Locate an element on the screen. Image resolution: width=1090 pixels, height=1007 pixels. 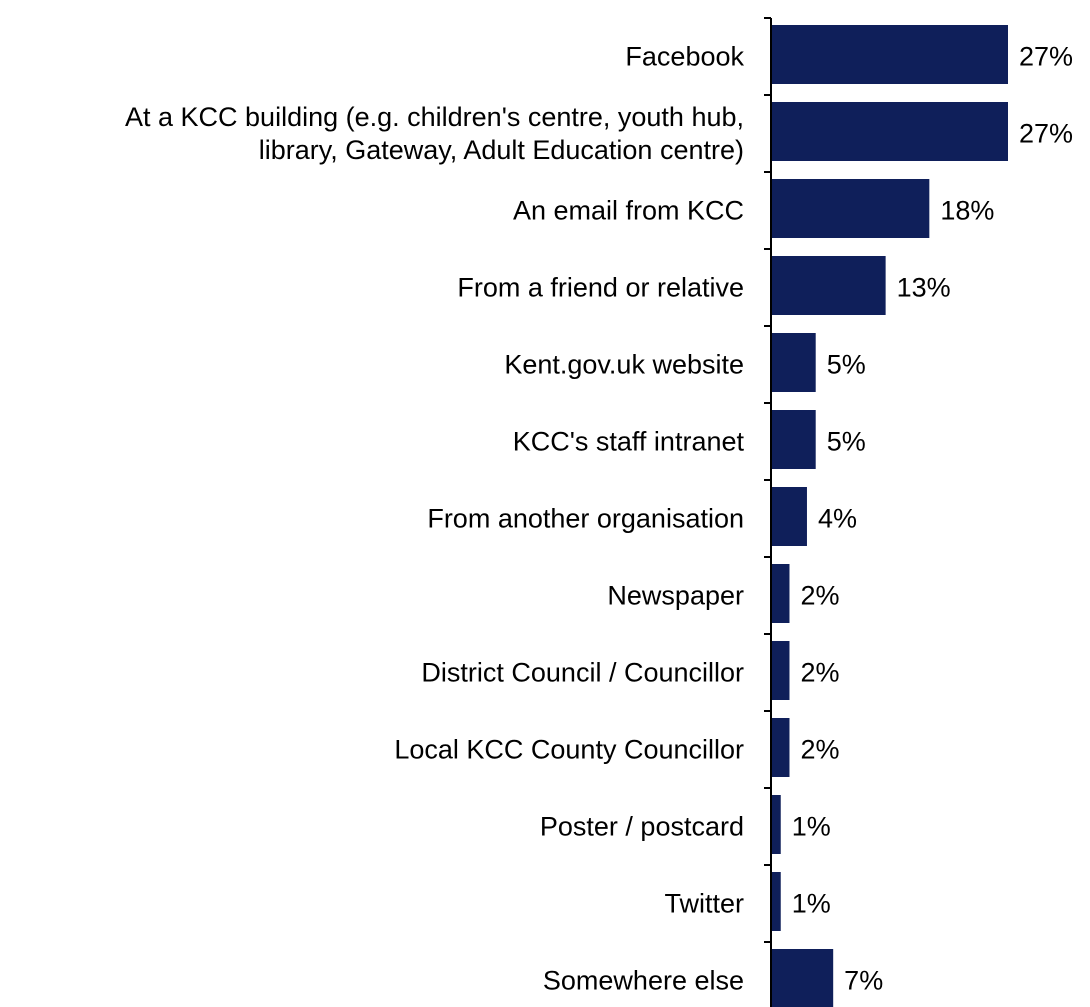
category-label: District Council / Councillor is located at coordinates (582, 673).